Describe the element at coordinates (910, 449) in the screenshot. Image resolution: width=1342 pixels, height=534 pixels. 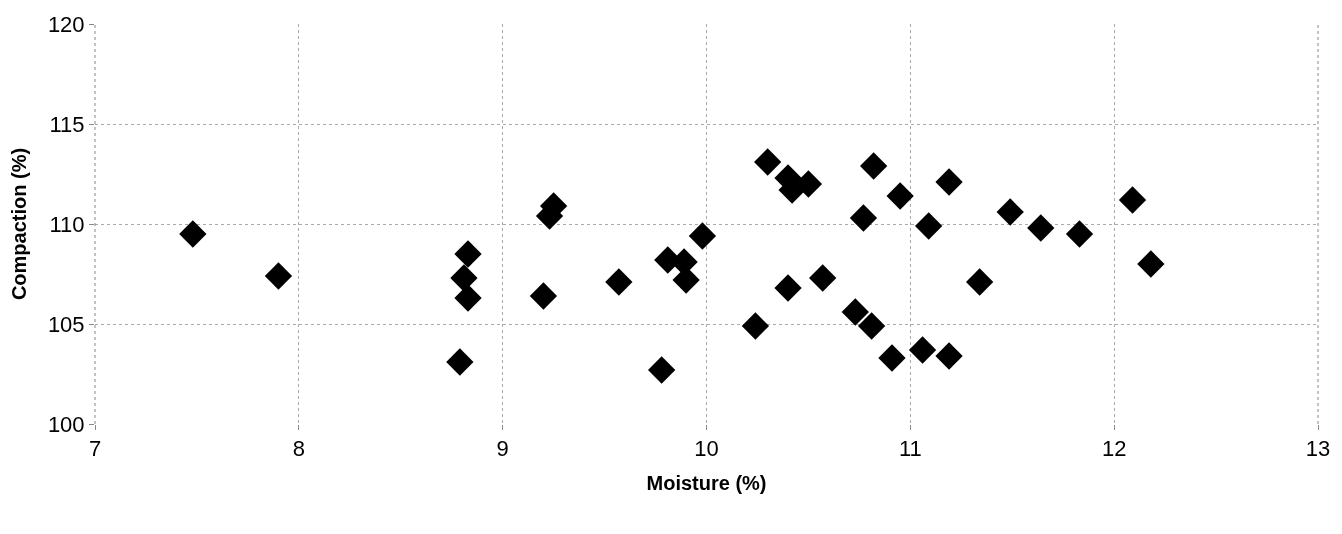
I see `x-tick-label: 11` at that location.